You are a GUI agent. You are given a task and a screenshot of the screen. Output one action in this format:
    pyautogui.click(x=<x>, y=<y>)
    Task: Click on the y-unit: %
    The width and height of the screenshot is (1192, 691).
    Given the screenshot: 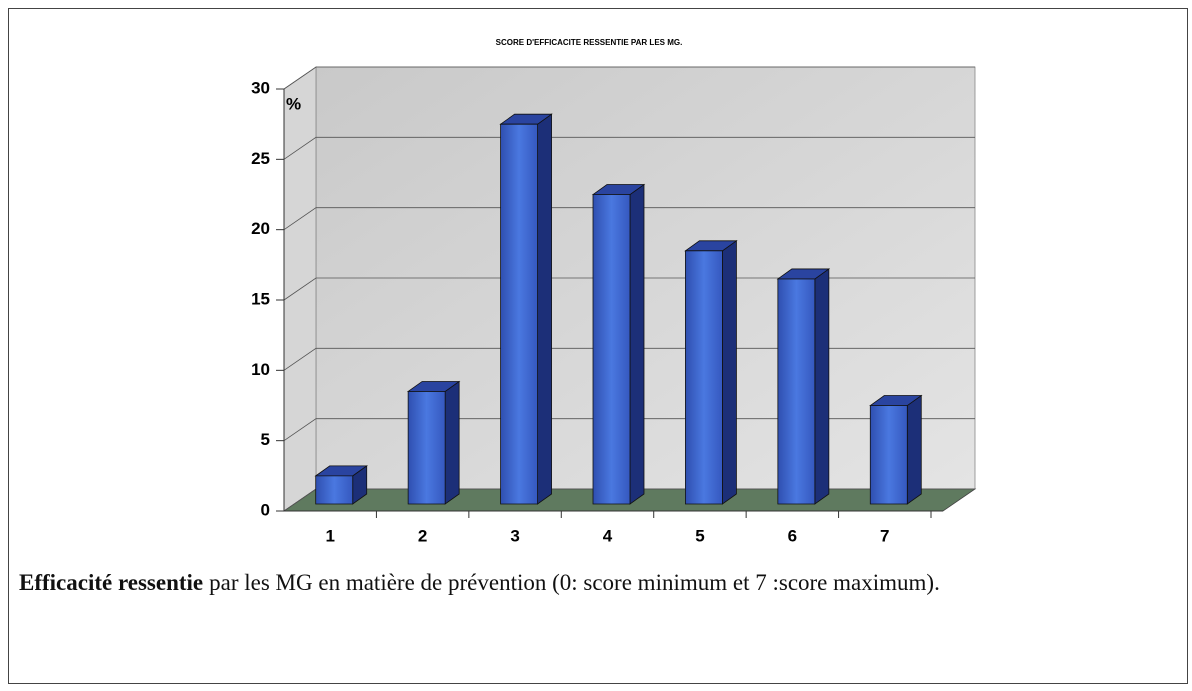 What is the action you would take?
    pyautogui.click(x=293, y=103)
    